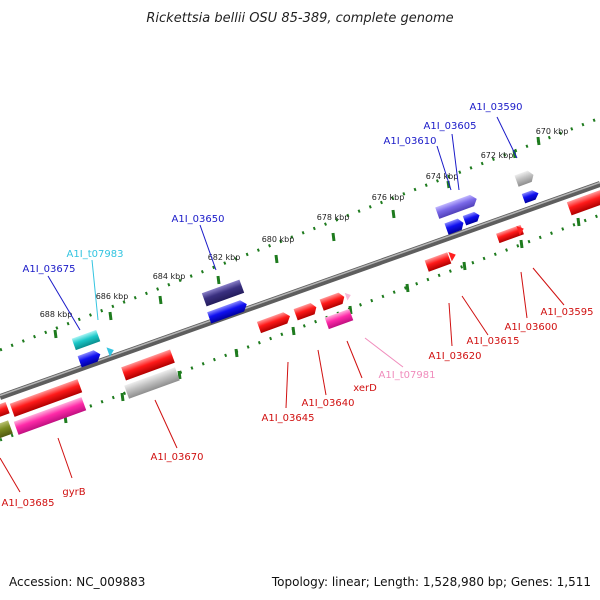 The height and width of the screenshot is (600, 600). I want to click on leader-gyrb, so click(65, 458).